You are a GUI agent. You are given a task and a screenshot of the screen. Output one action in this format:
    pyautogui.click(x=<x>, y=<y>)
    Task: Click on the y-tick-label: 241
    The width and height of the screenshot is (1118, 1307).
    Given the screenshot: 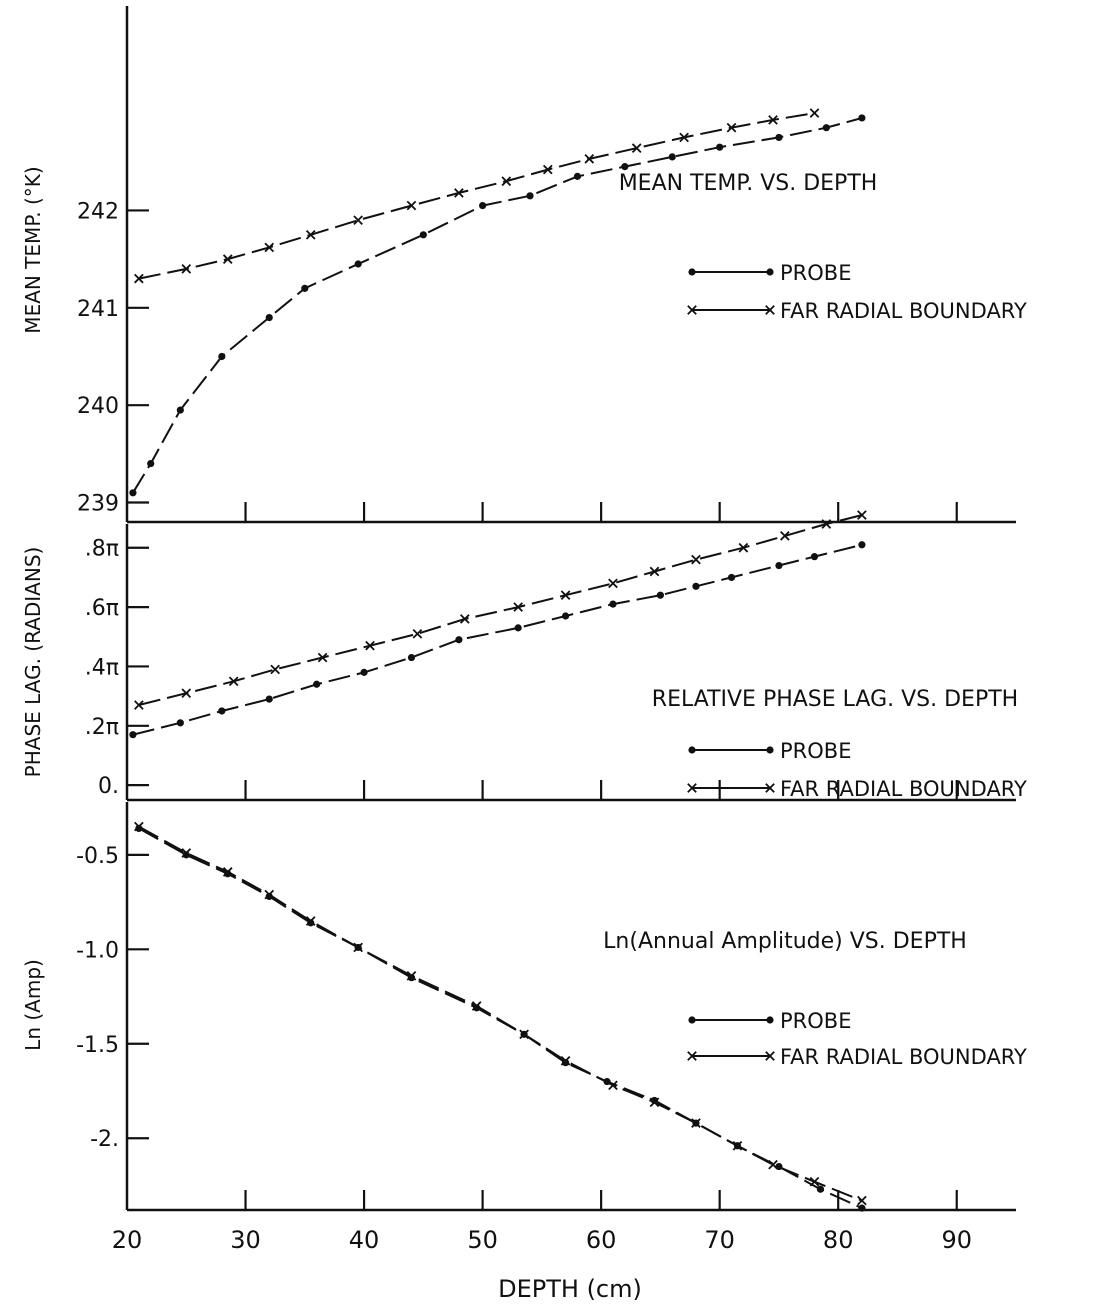 What is the action you would take?
    pyautogui.click(x=98, y=309)
    